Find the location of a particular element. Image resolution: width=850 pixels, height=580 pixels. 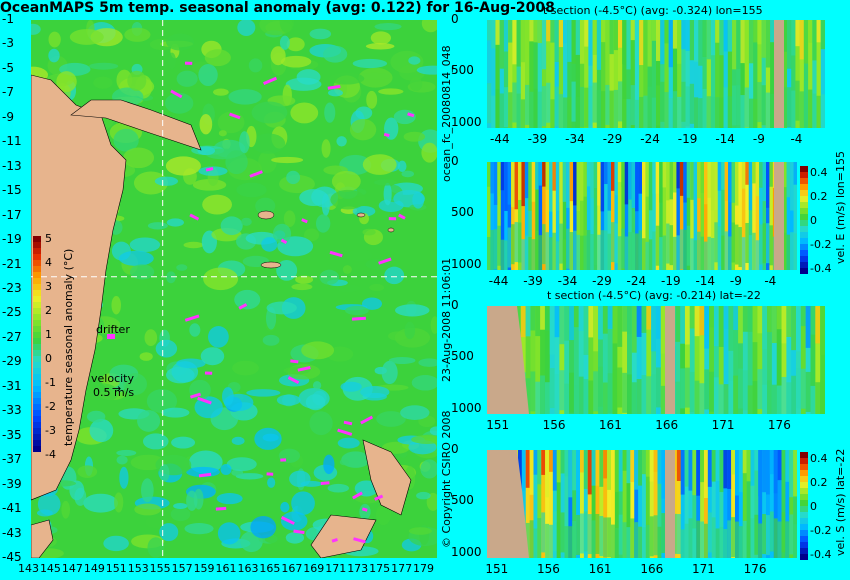

map-lat-tick: -5 is located at coordinates (8, 67).